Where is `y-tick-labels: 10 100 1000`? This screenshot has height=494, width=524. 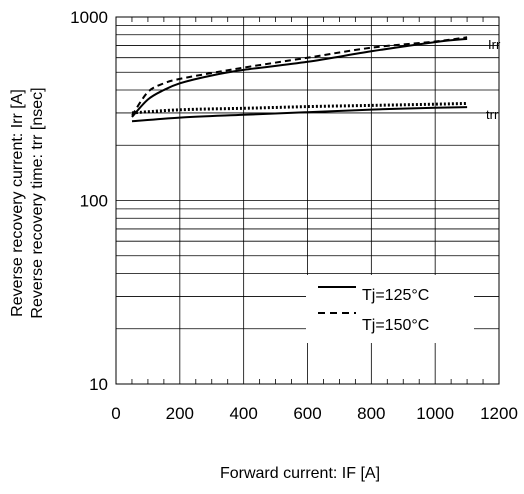 y-tick-labels: 10 100 1000 is located at coordinates (89, 201).